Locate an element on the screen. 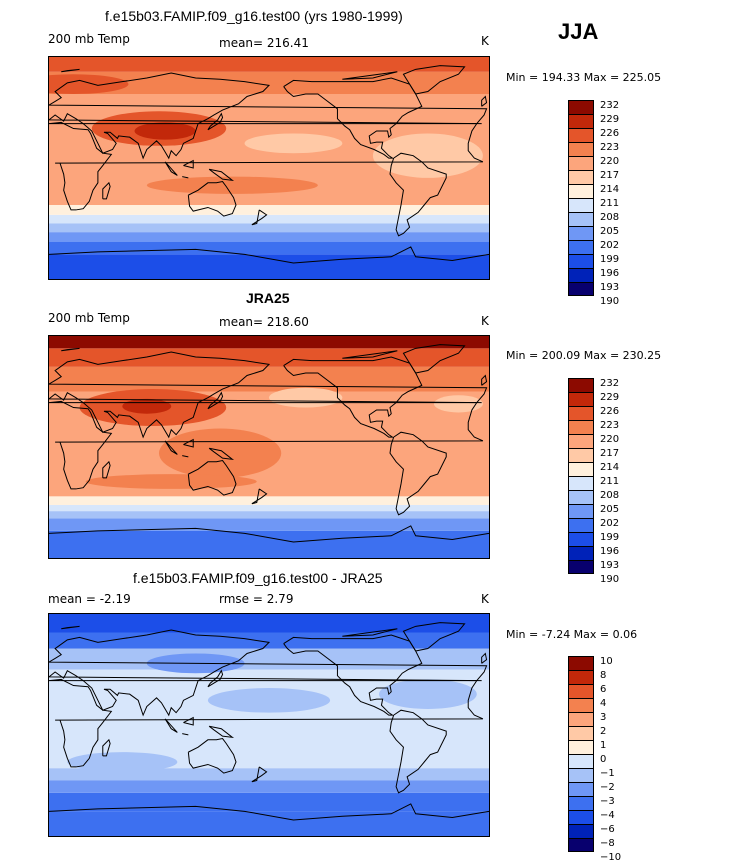 This screenshot has width=733, height=863. colorbar-tick-label: 196 is located at coordinates (610, 551).